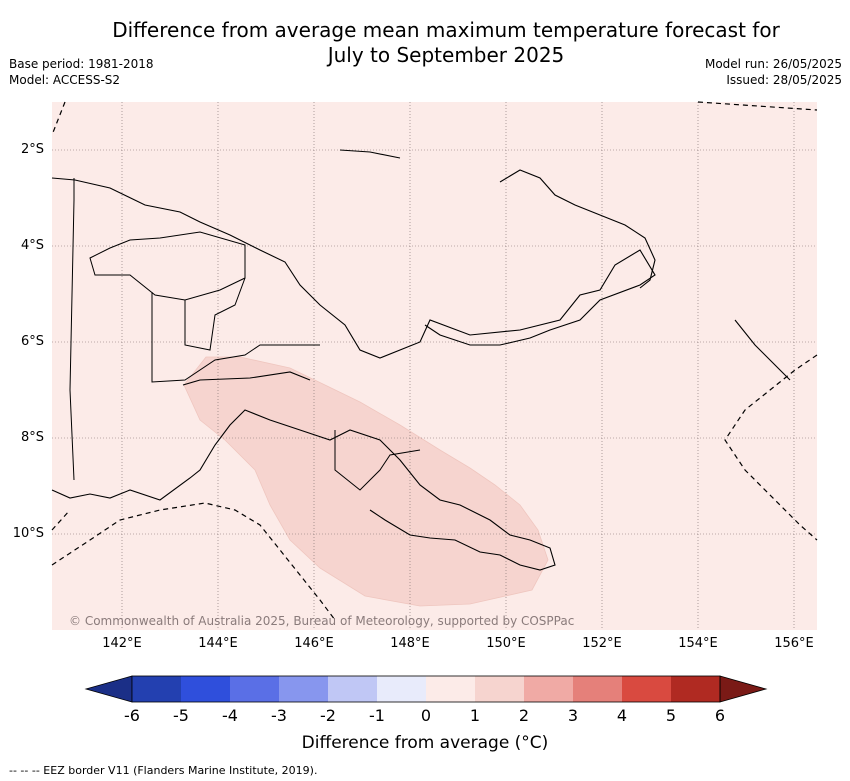 The image size is (850, 781). What do you see at coordinates (32, 245) in the screenshot?
I see `lat-label-4s: 4°S` at bounding box center [32, 245].